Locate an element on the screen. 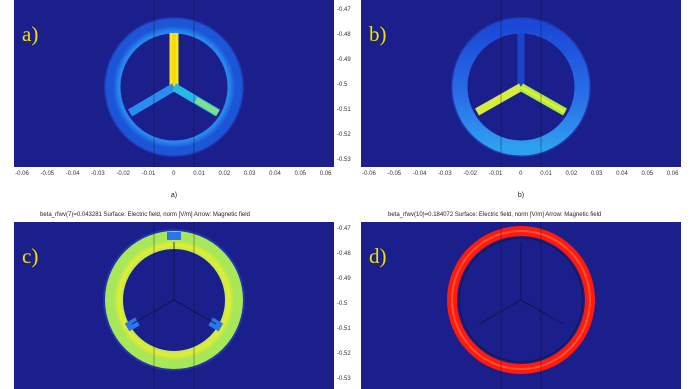  caption-a: a) is located at coordinates (174, 195).